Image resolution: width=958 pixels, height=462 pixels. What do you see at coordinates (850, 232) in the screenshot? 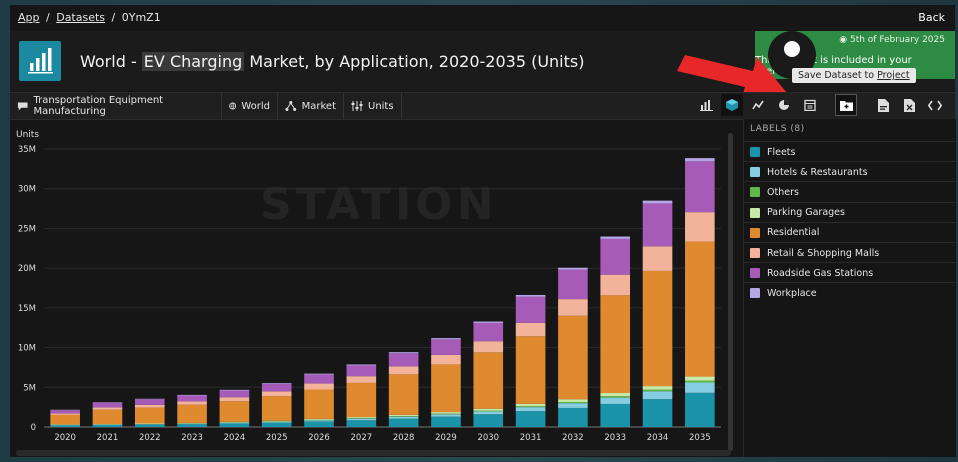
I see `label-item: Residential` at bounding box center [850, 232].